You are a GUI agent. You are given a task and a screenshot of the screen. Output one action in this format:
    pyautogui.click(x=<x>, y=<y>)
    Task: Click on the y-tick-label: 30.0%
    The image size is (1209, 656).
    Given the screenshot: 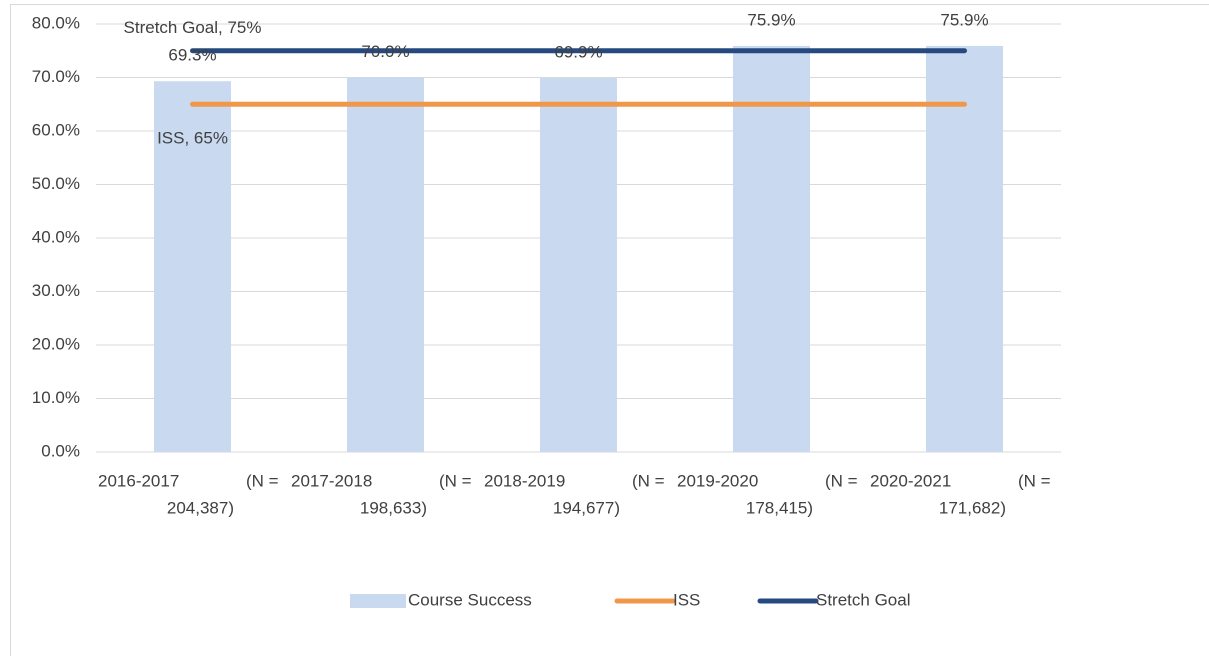 What is the action you would take?
    pyautogui.click(x=56, y=290)
    